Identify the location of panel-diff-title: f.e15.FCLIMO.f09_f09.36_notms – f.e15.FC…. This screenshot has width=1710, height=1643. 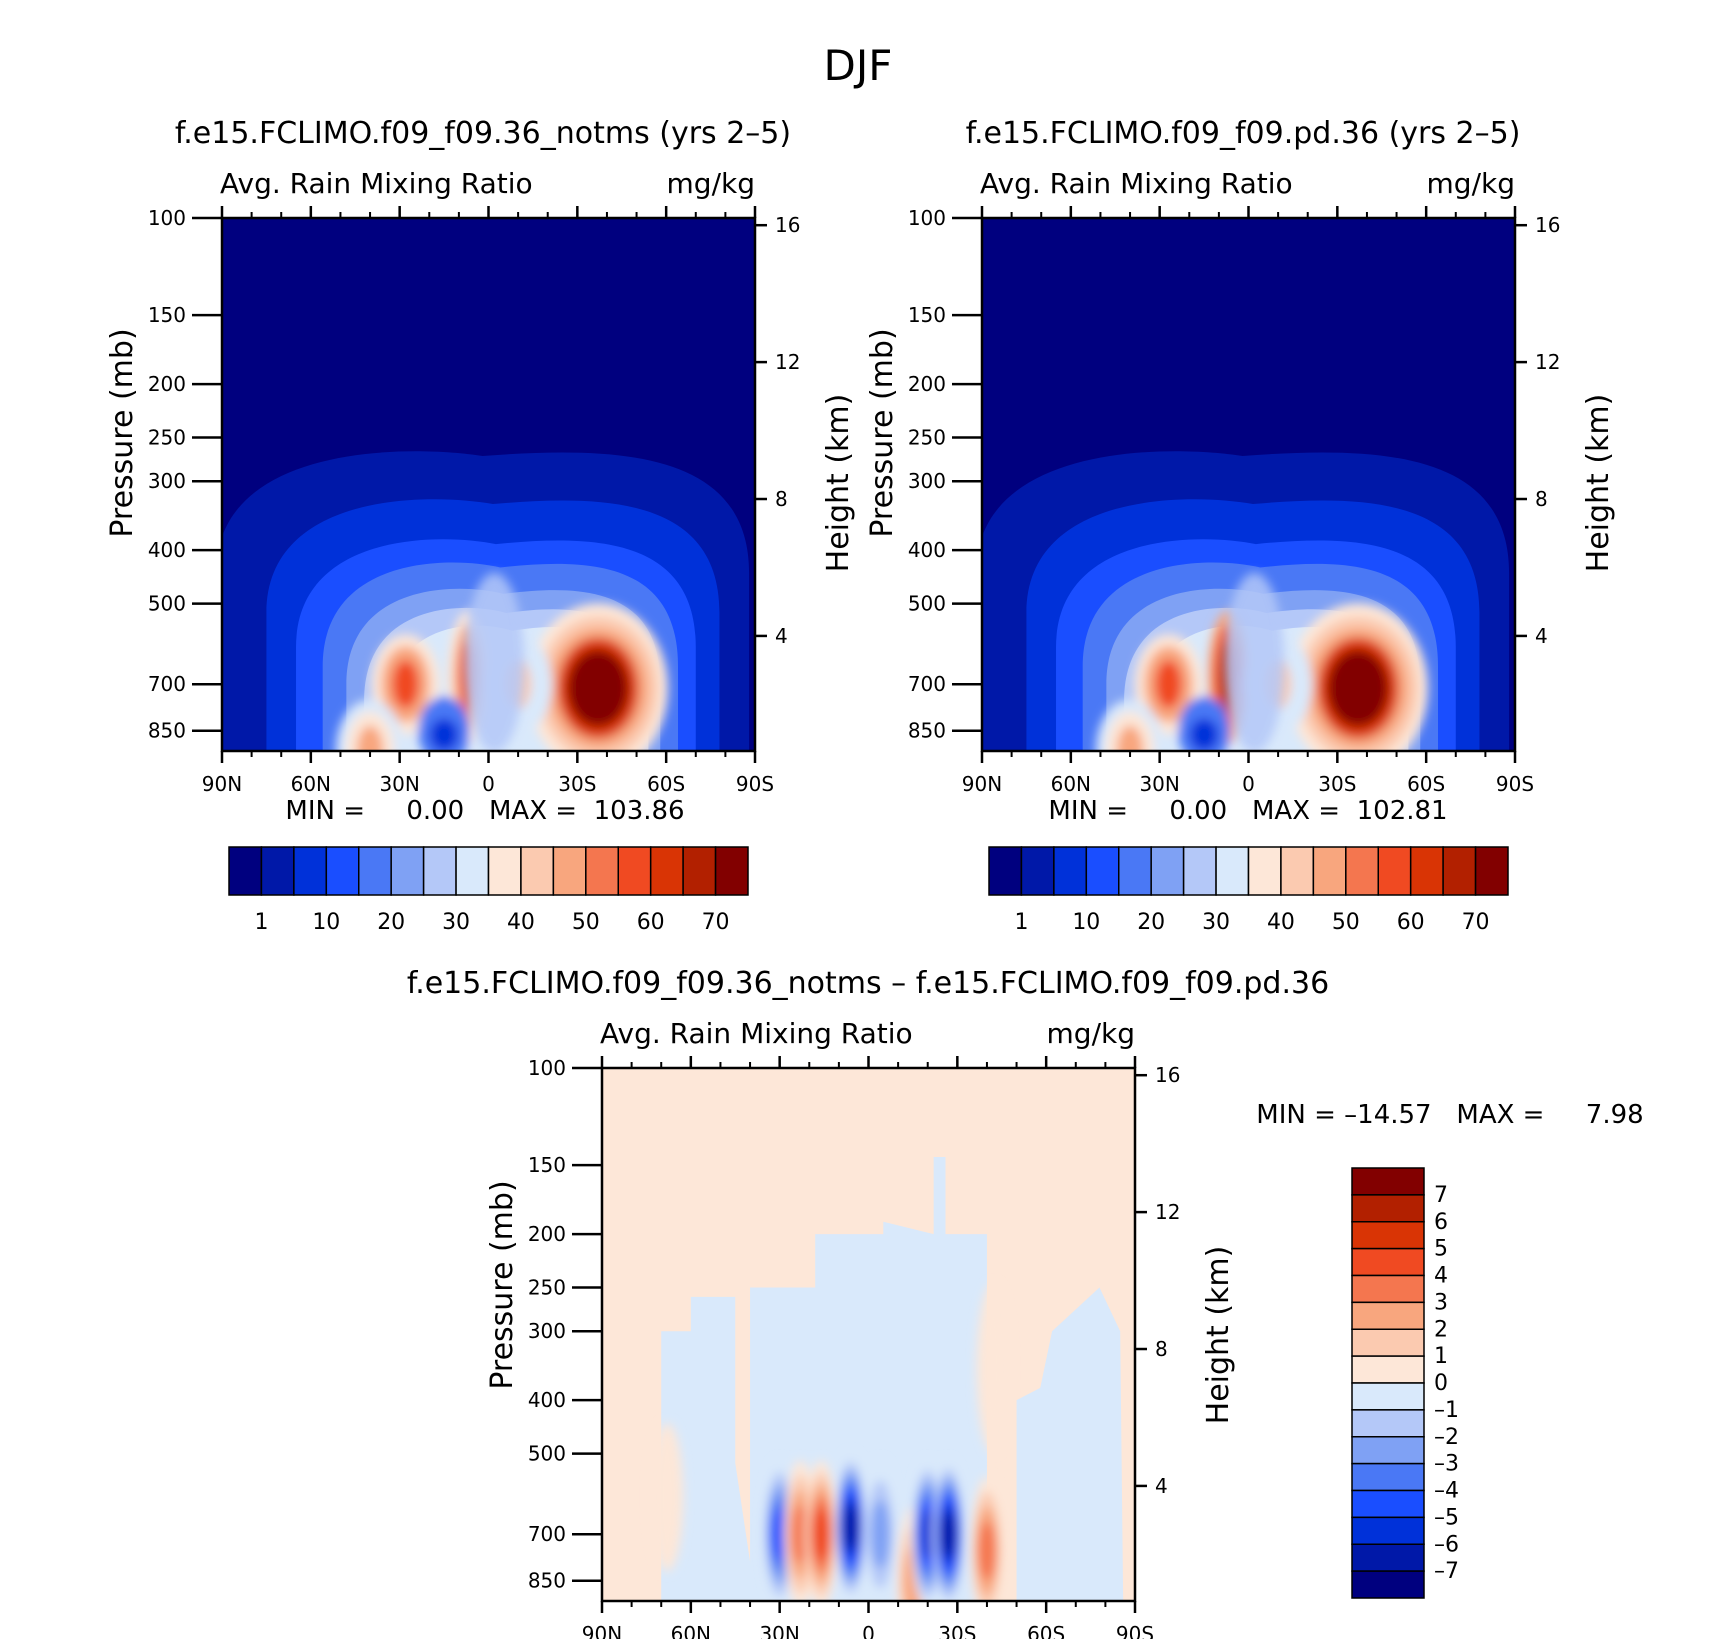
(868, 983).